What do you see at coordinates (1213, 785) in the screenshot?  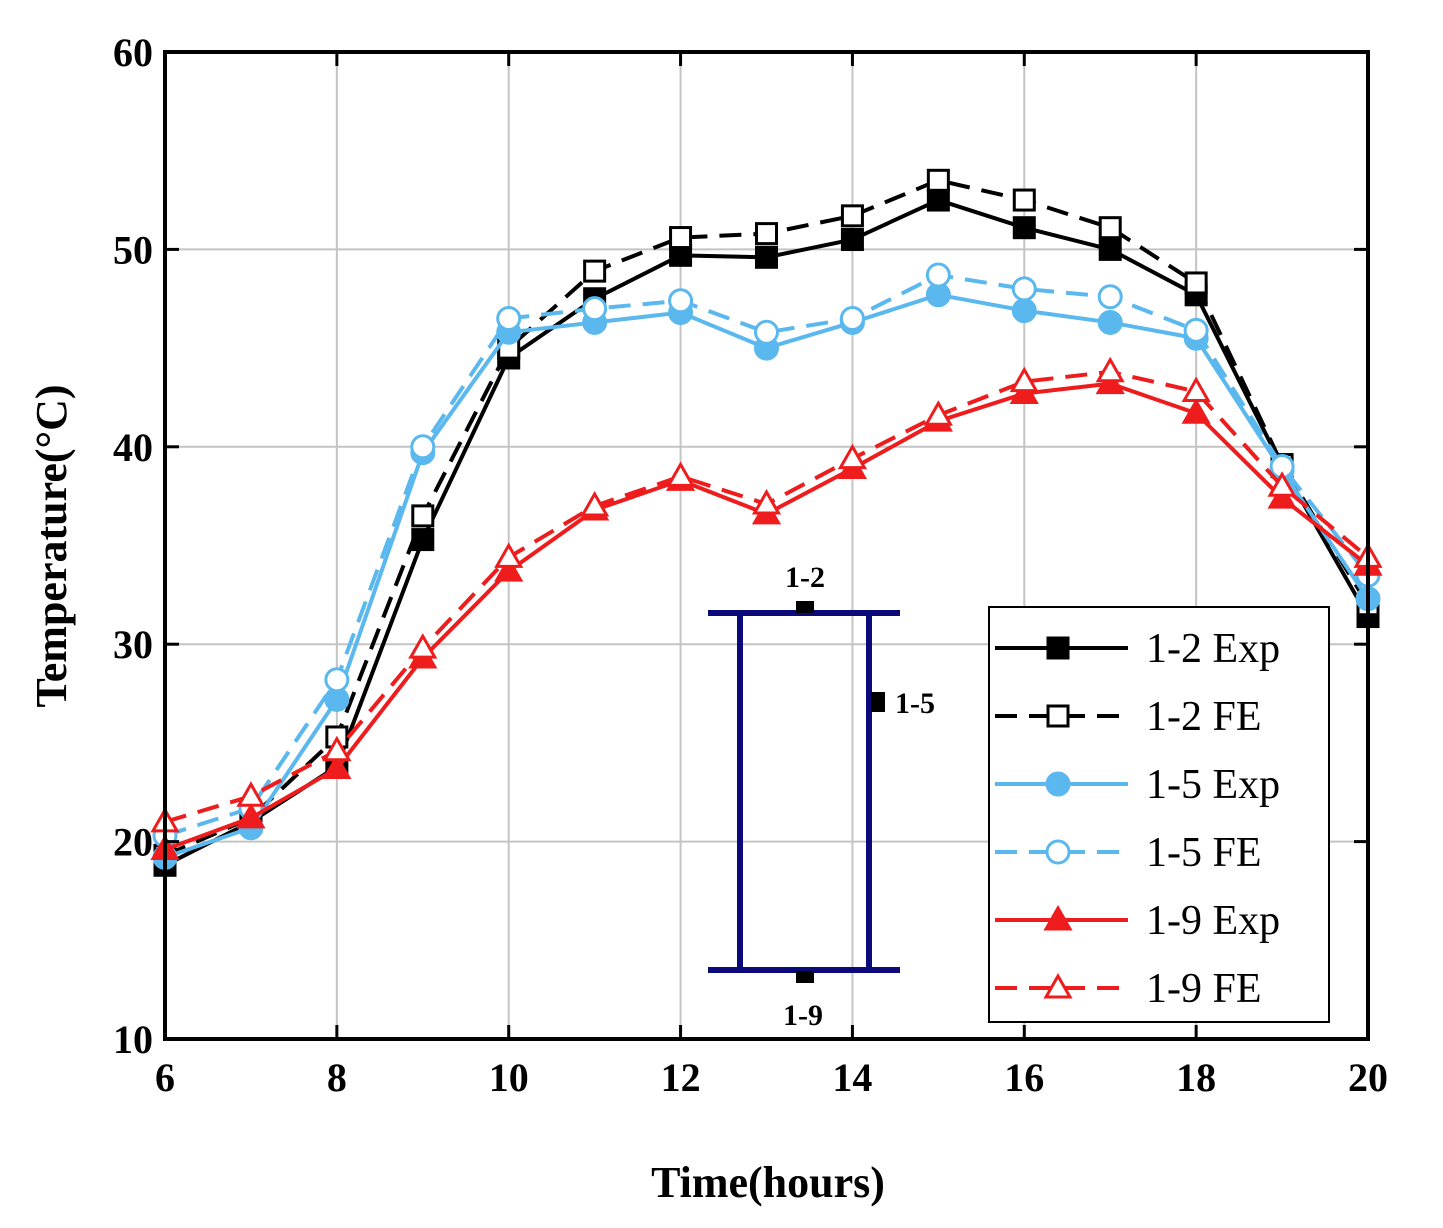 I see `legend-label: 1-5 Exp` at bounding box center [1213, 785].